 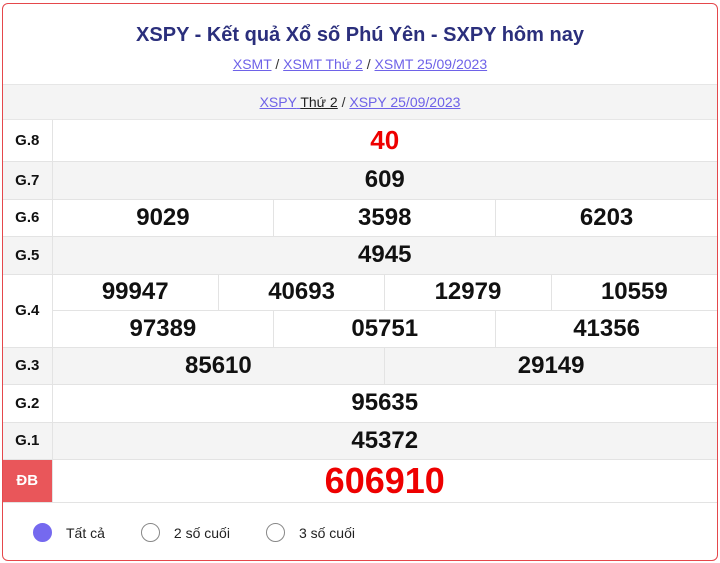 I want to click on row-g8: G.8 40, so click(x=360, y=141).